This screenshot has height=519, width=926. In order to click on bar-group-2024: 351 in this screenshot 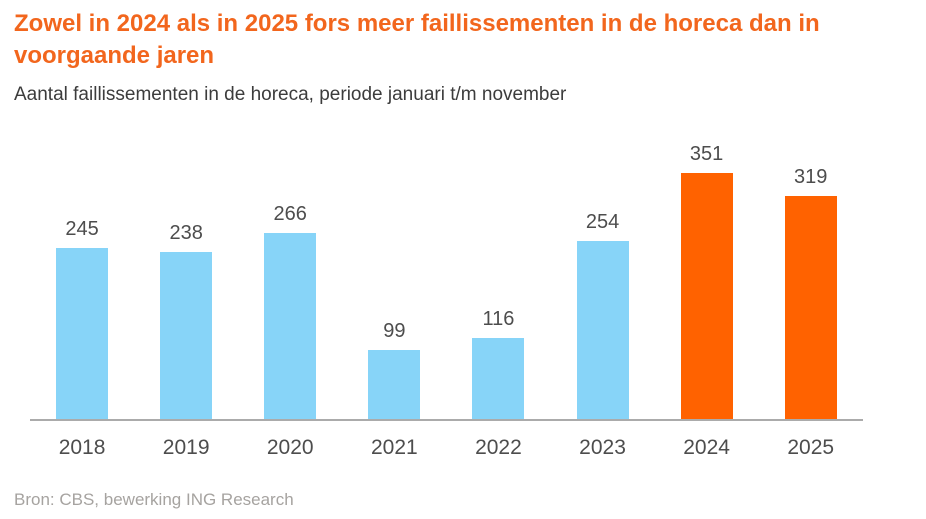, I will do `click(707, 281)`.